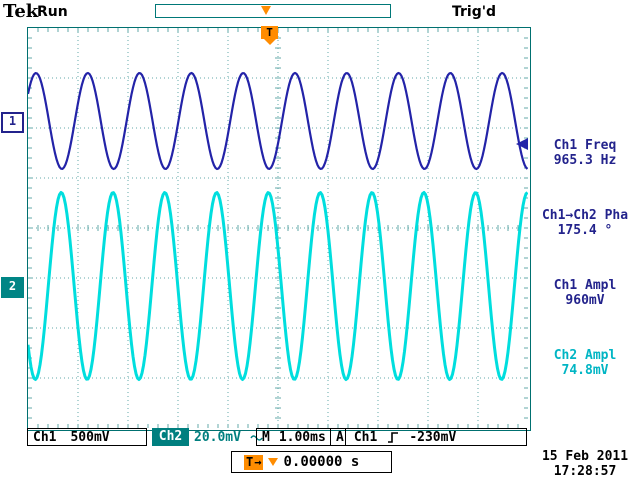 The width and height of the screenshot is (640, 480). What do you see at coordinates (393, 437) in the screenshot?
I see `rising-edge-icon` at bounding box center [393, 437].